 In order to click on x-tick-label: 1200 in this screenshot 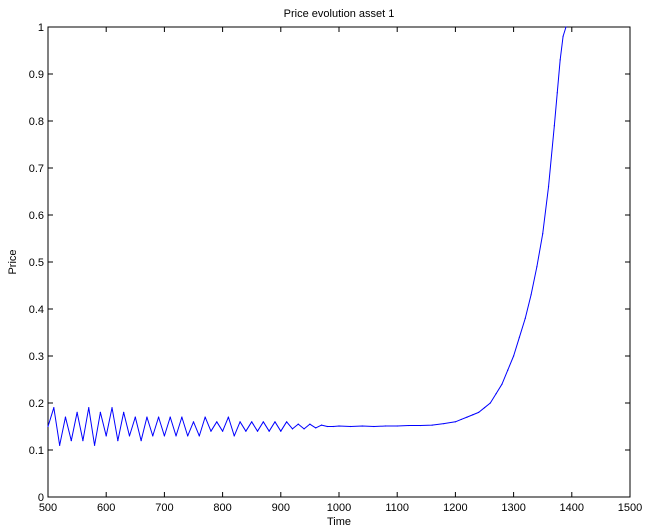, I will do `click(455, 508)`.